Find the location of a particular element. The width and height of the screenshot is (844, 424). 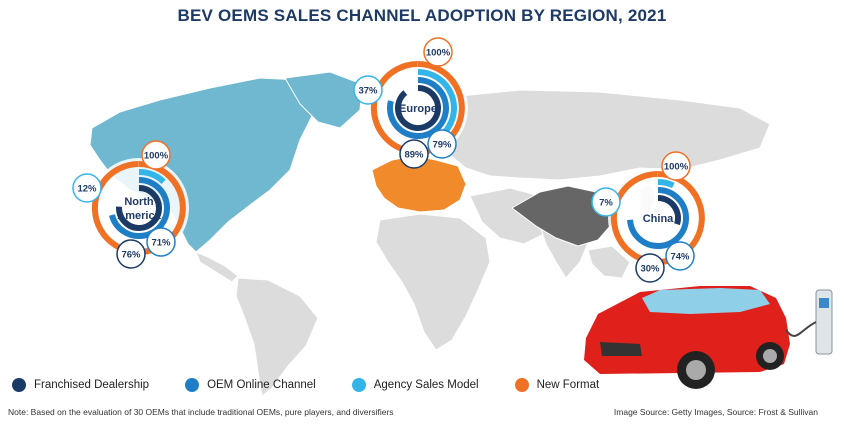

legend-label: OEM Online Channel is located at coordinates (261, 385).